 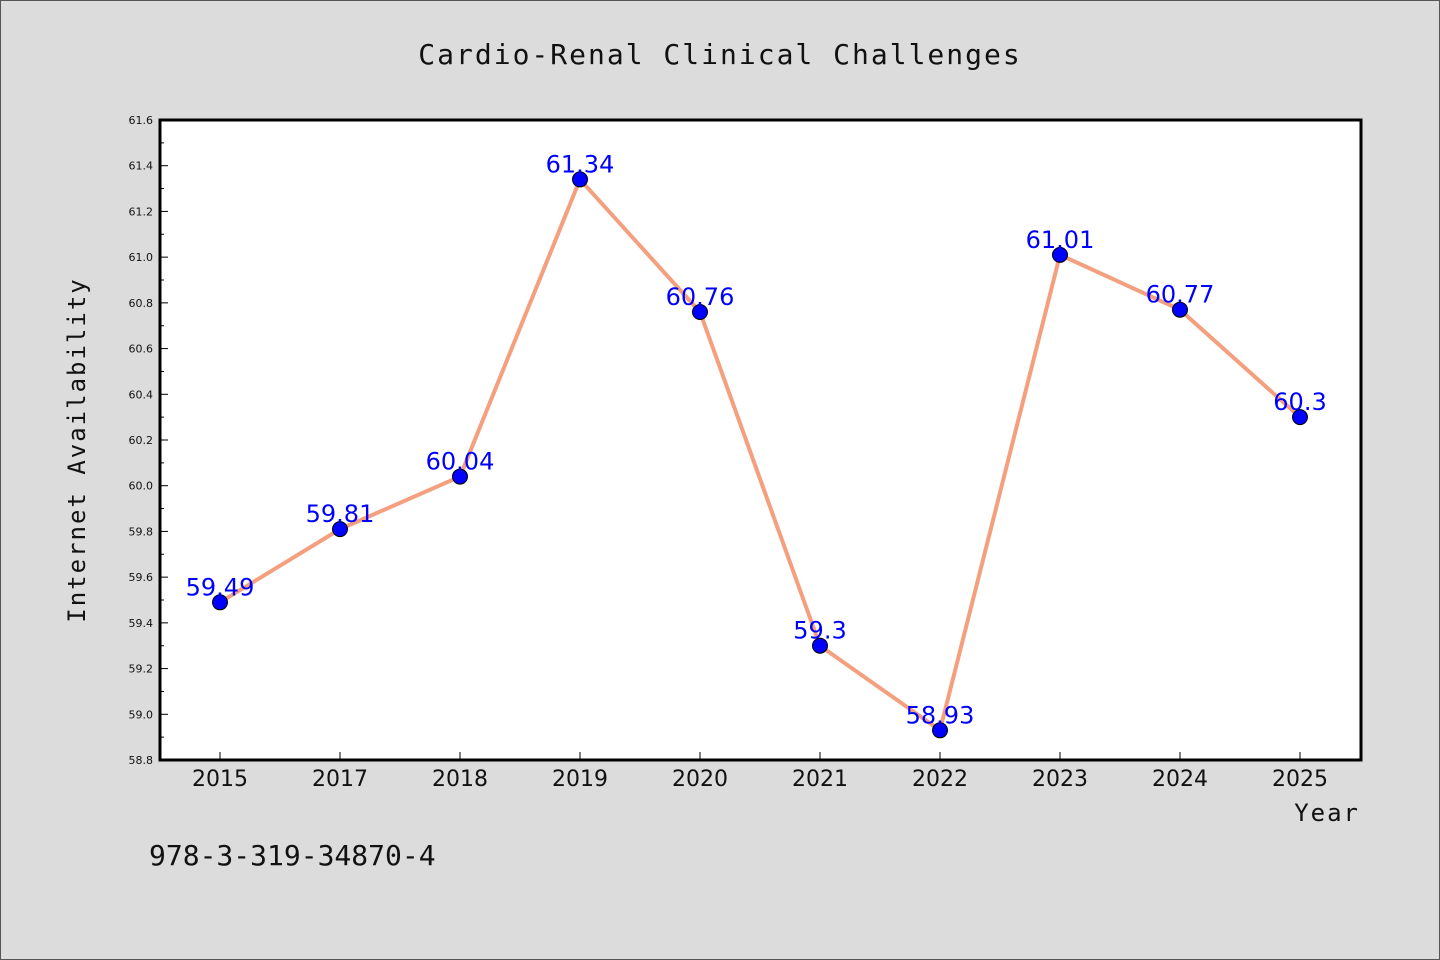 What do you see at coordinates (1060, 779) in the screenshot?
I see `x-tick-label: 2023` at bounding box center [1060, 779].